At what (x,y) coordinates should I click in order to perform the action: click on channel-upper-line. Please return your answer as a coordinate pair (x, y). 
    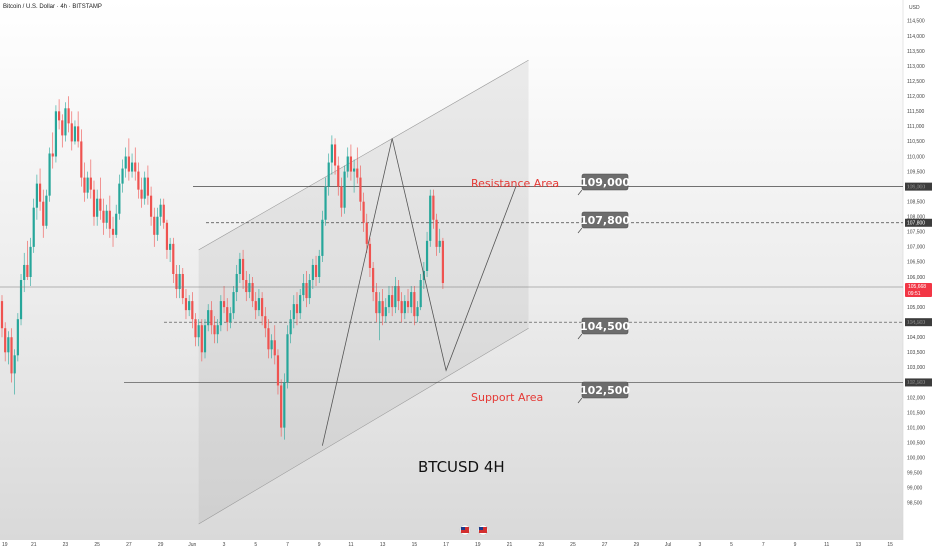
    Looking at the image, I should click on (363, 155).